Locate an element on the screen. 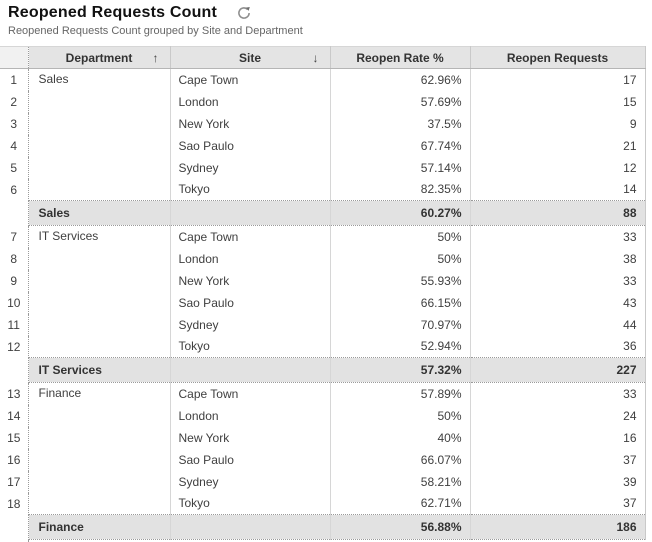 This screenshot has width=652, height=542. column-header-site: Site ↓ is located at coordinates (250, 57).